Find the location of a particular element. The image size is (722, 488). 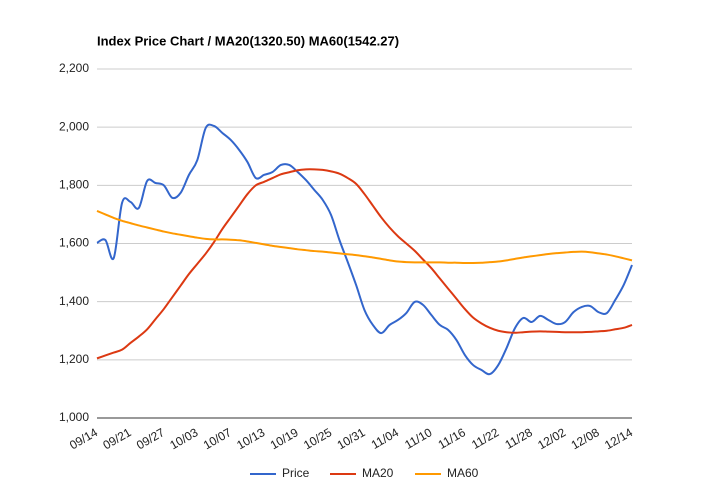

y-tick-label: 1,400 is located at coordinates (74, 301).